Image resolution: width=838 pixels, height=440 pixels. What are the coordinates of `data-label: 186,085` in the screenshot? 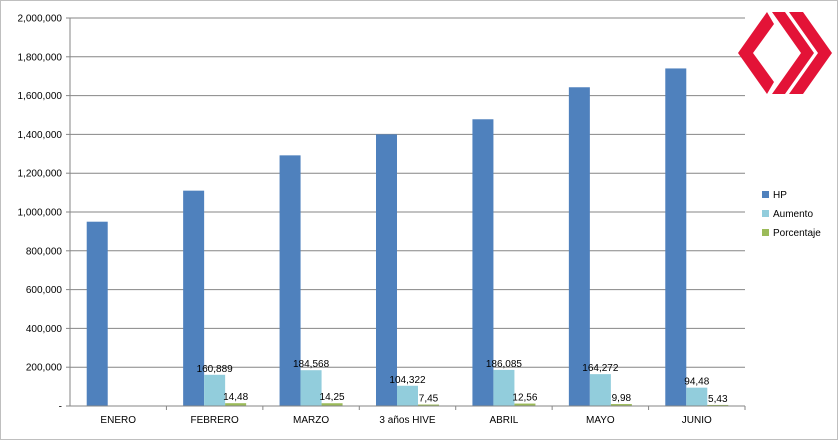 It's located at (504, 364).